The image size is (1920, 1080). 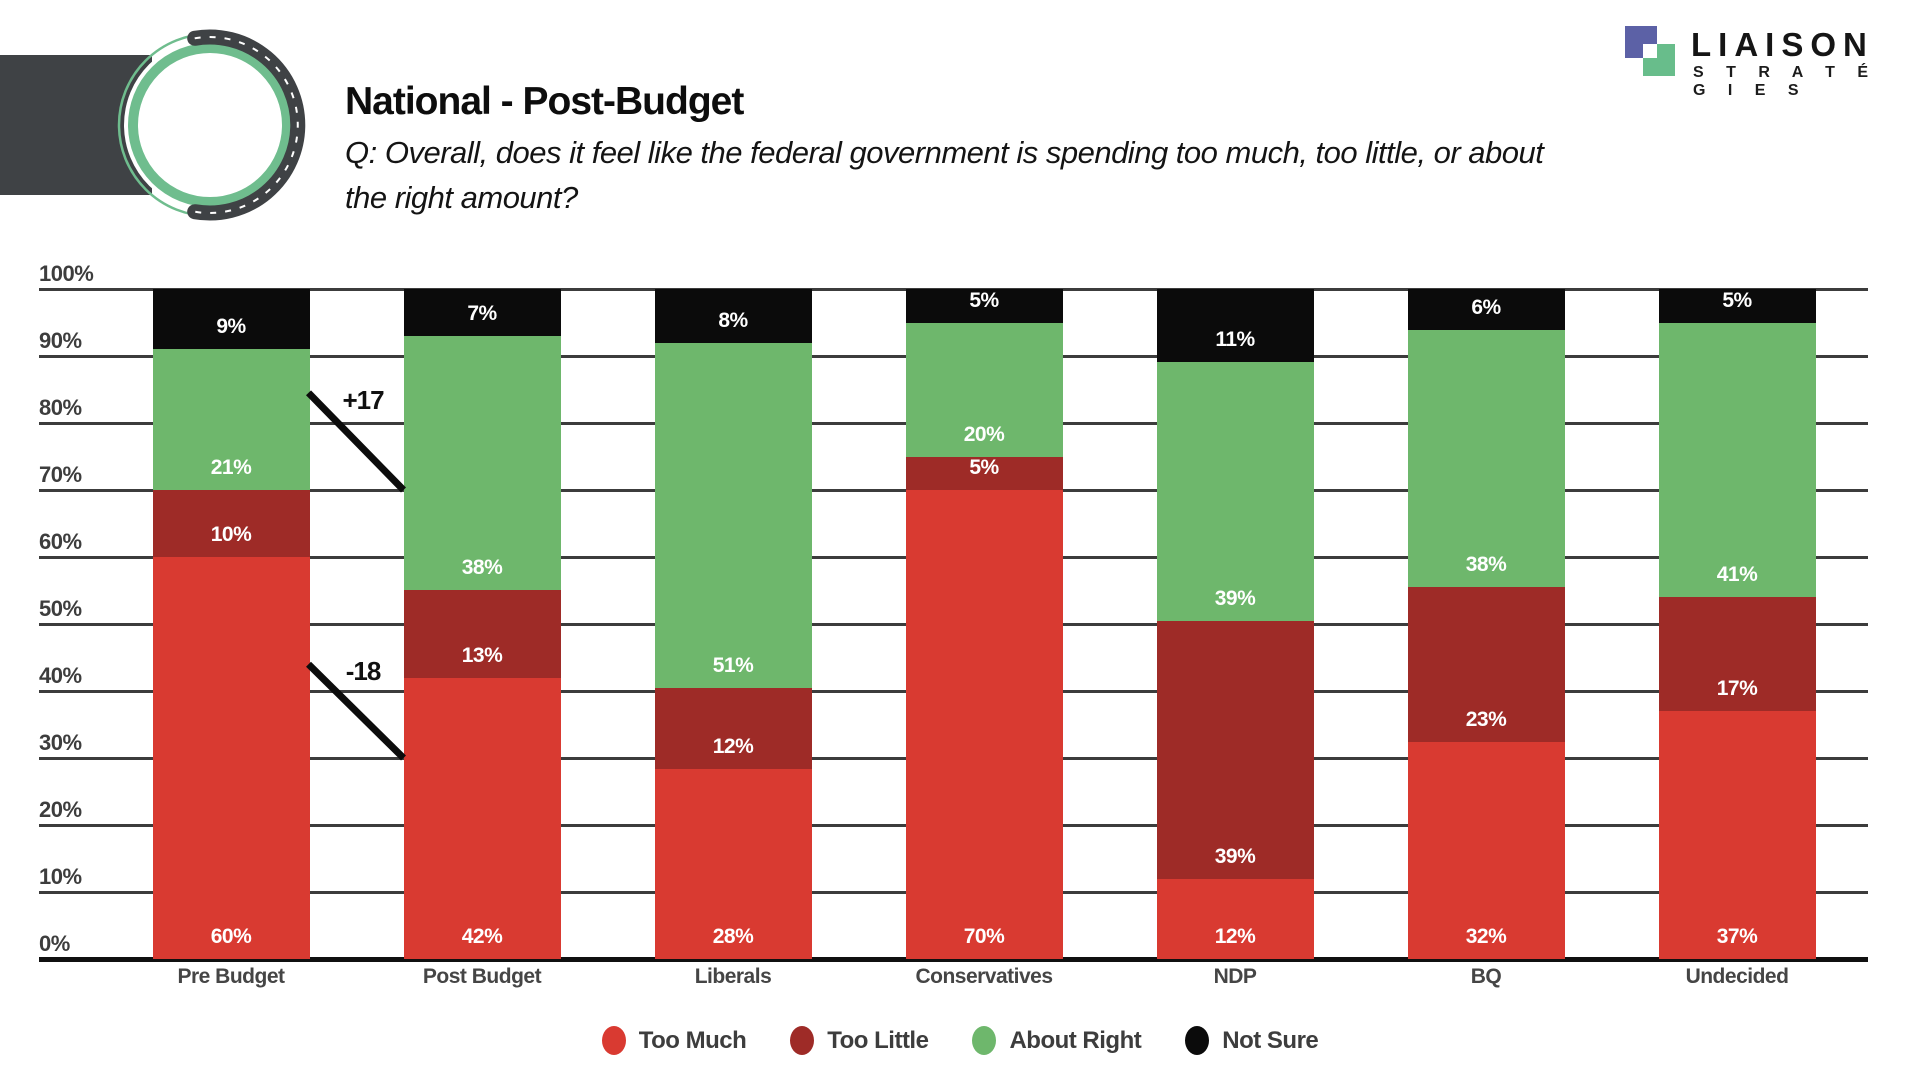 I want to click on brand-tagline: S T R A T É G I E S, so click(x=1785, y=81).